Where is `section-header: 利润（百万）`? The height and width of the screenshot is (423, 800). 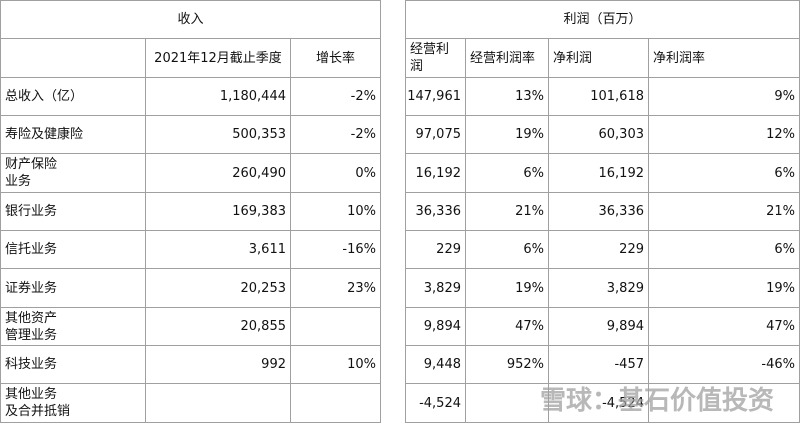
section-header: 利润（百万） is located at coordinates (602, 19).